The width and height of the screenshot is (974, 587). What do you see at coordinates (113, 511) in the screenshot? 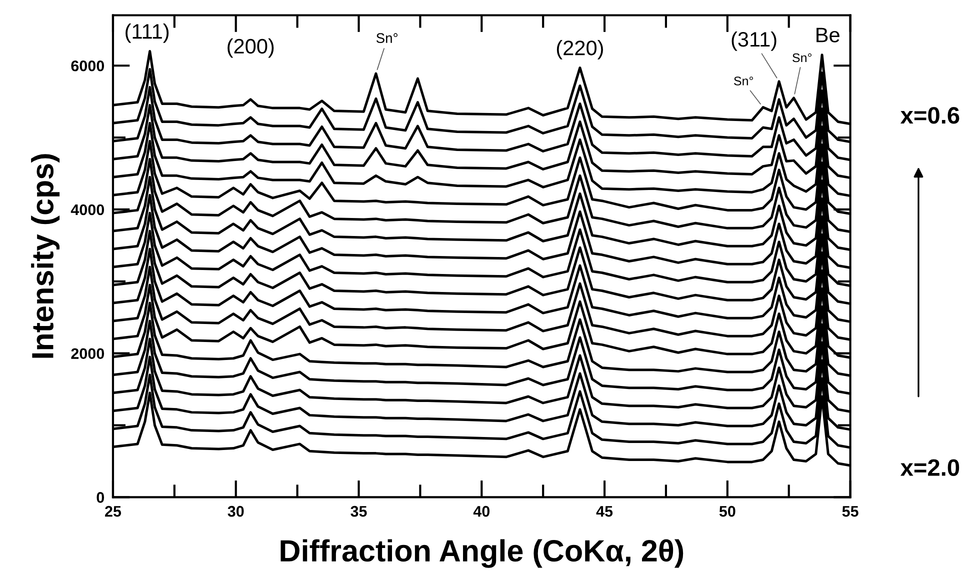
I see `x-tick-label: 25` at bounding box center [113, 511].